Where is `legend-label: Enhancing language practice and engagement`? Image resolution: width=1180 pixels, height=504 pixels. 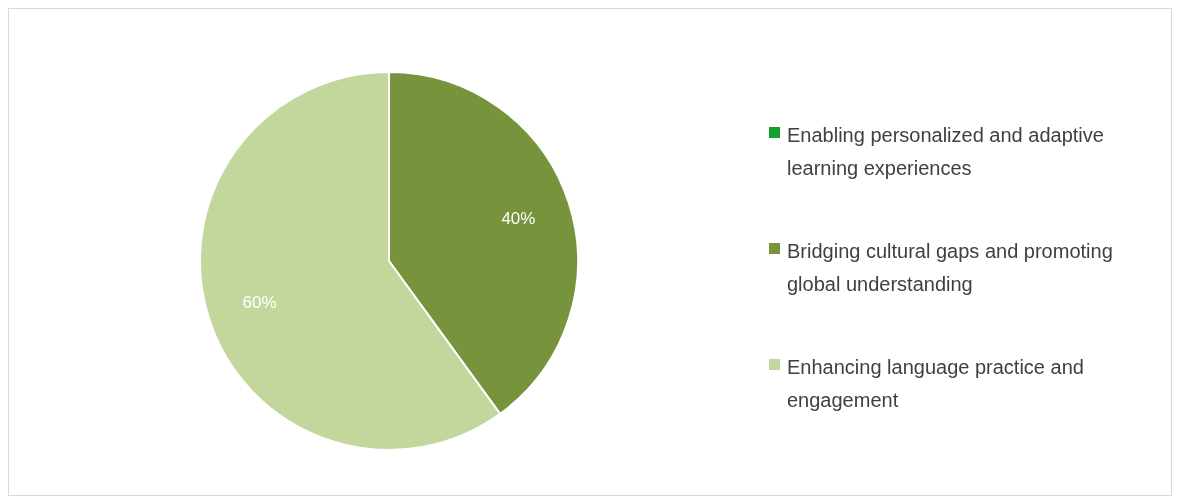
legend-label: Enhancing language practice and engagement is located at coordinates (936, 384).